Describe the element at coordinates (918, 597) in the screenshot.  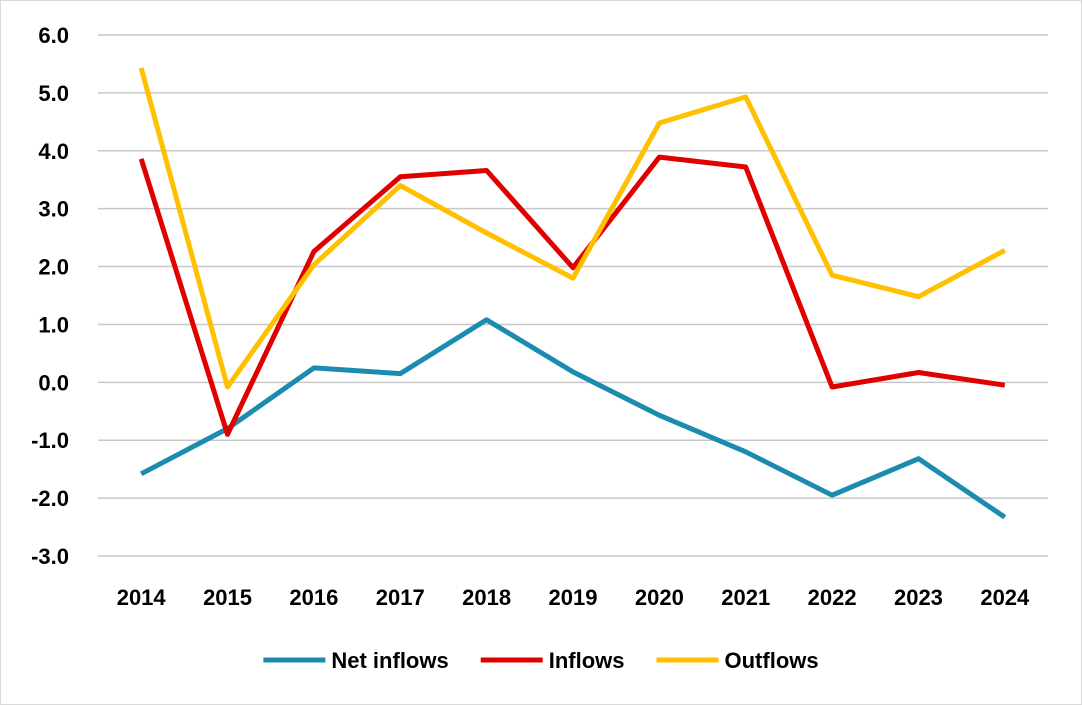
I see `x-tick-label: 2023` at that location.